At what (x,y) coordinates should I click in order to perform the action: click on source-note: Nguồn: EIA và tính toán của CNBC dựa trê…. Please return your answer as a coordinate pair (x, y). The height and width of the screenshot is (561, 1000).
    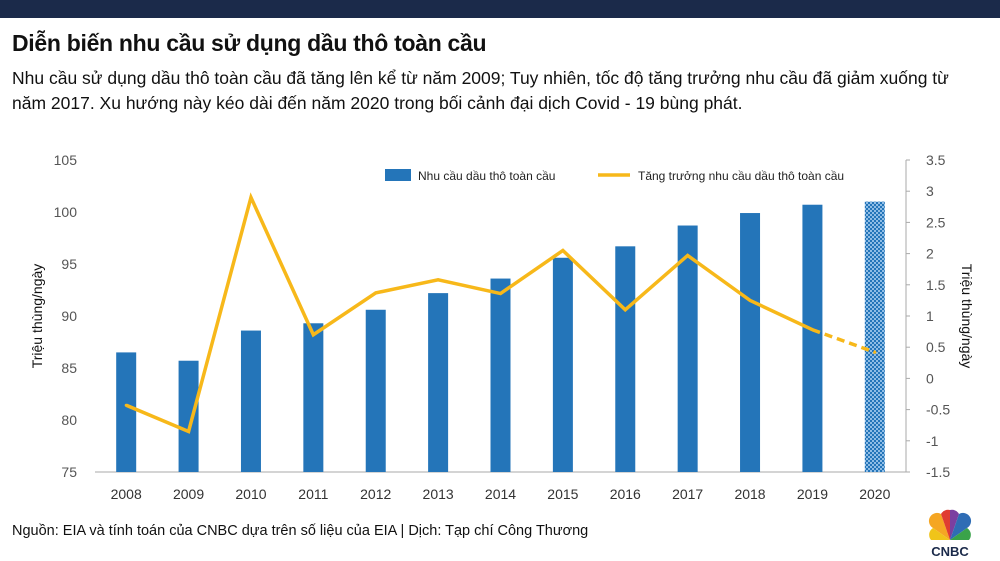
    Looking at the image, I should click on (300, 531).